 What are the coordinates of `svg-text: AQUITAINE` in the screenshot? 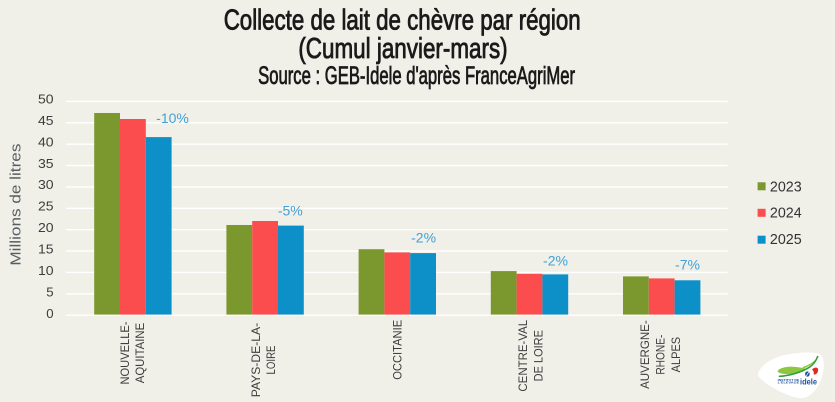 It's located at (140, 353).